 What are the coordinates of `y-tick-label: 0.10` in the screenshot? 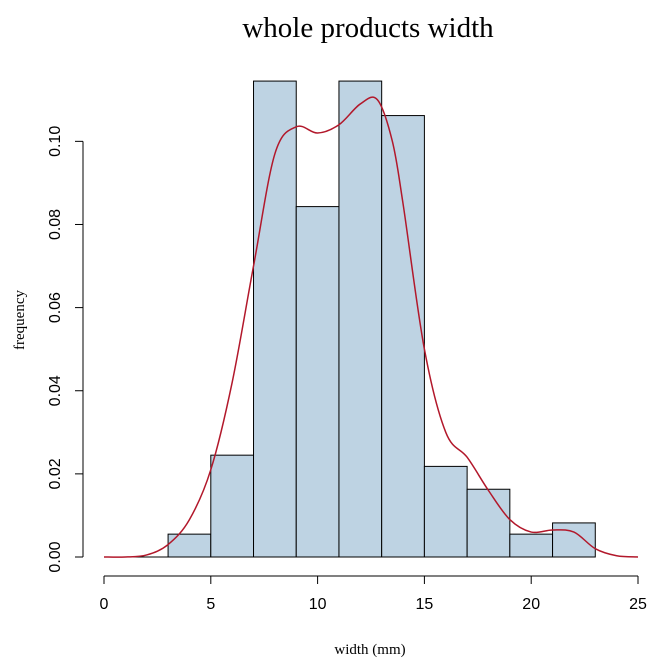 It's located at (55, 141).